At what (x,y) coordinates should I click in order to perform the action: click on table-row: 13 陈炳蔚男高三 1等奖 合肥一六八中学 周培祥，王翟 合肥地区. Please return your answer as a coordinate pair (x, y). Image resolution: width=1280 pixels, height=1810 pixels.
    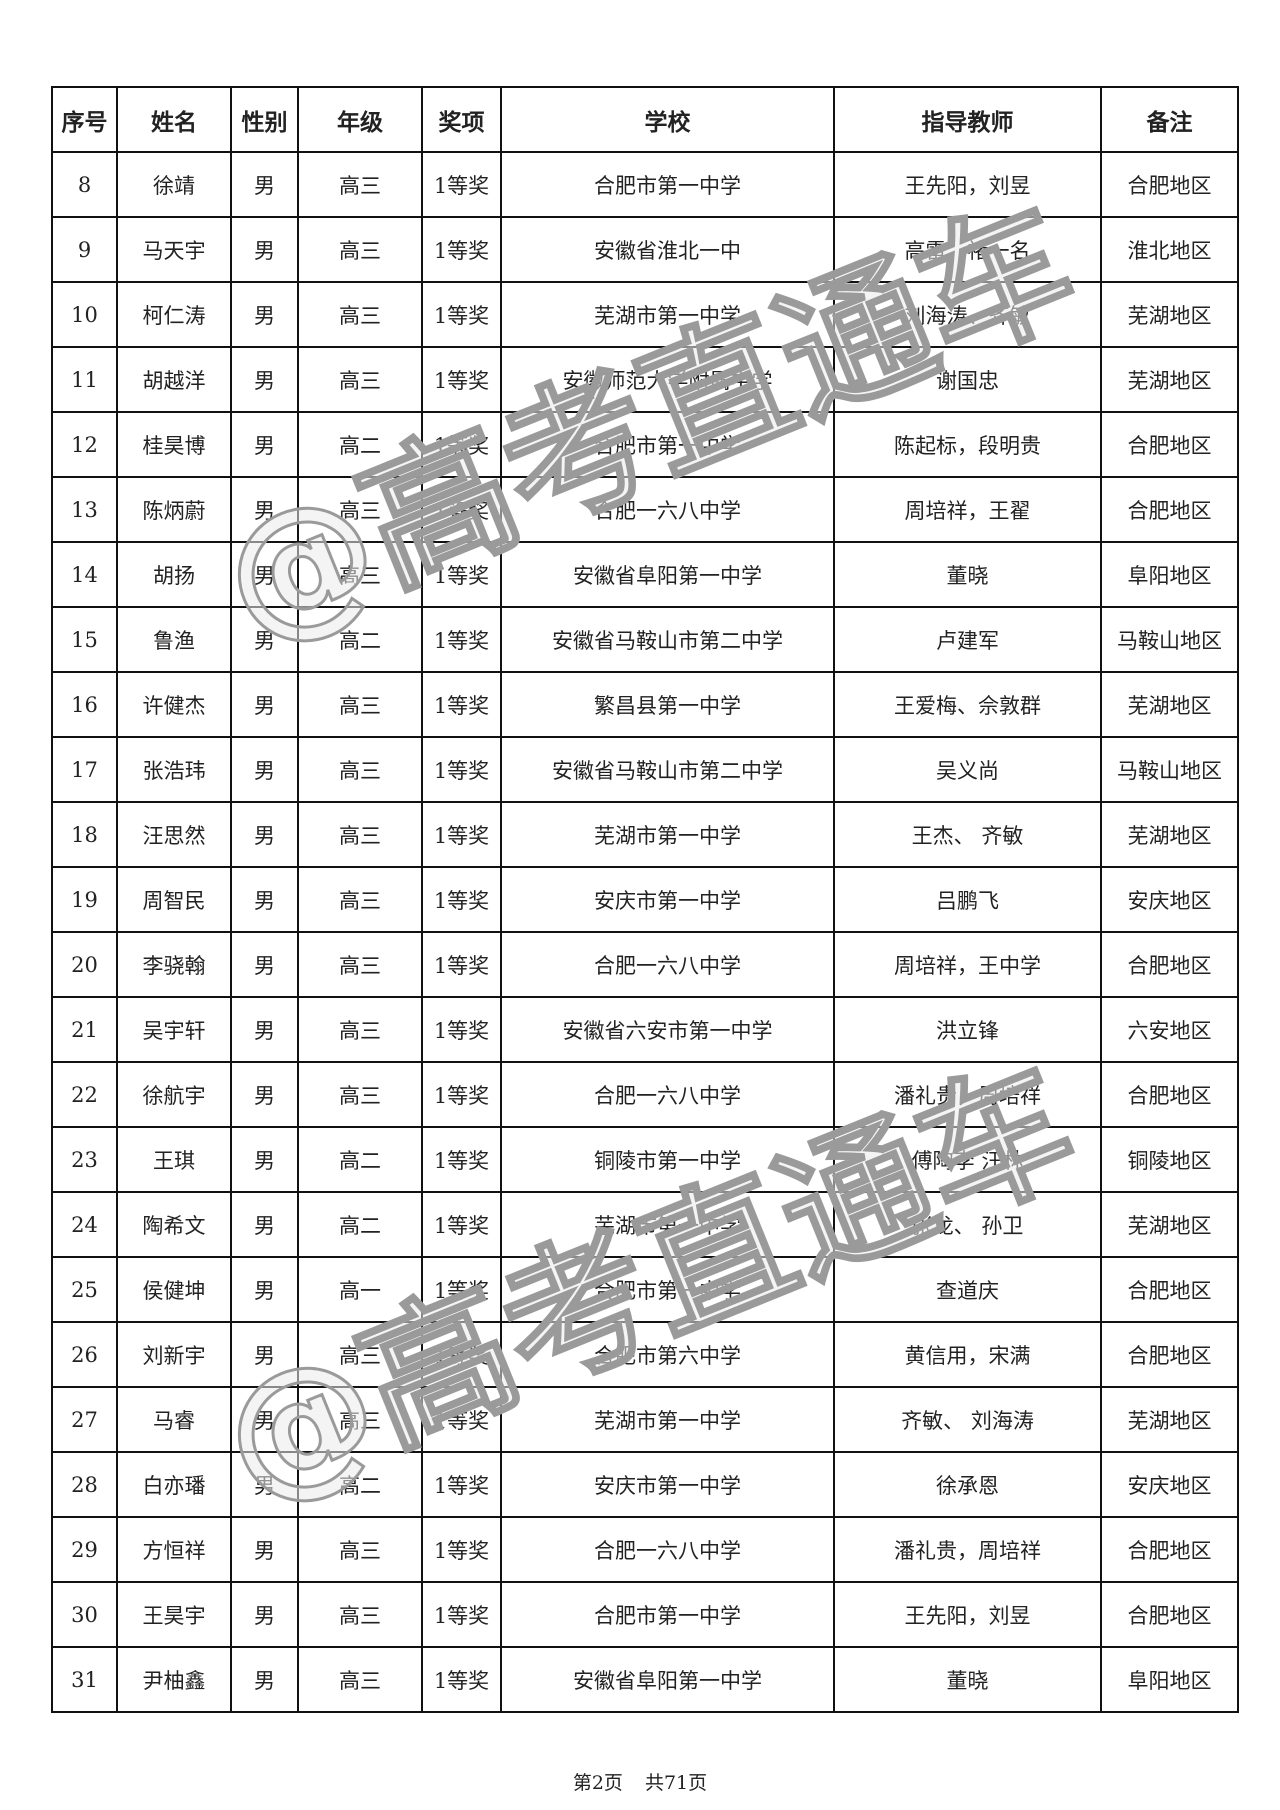
    Looking at the image, I should click on (645, 509).